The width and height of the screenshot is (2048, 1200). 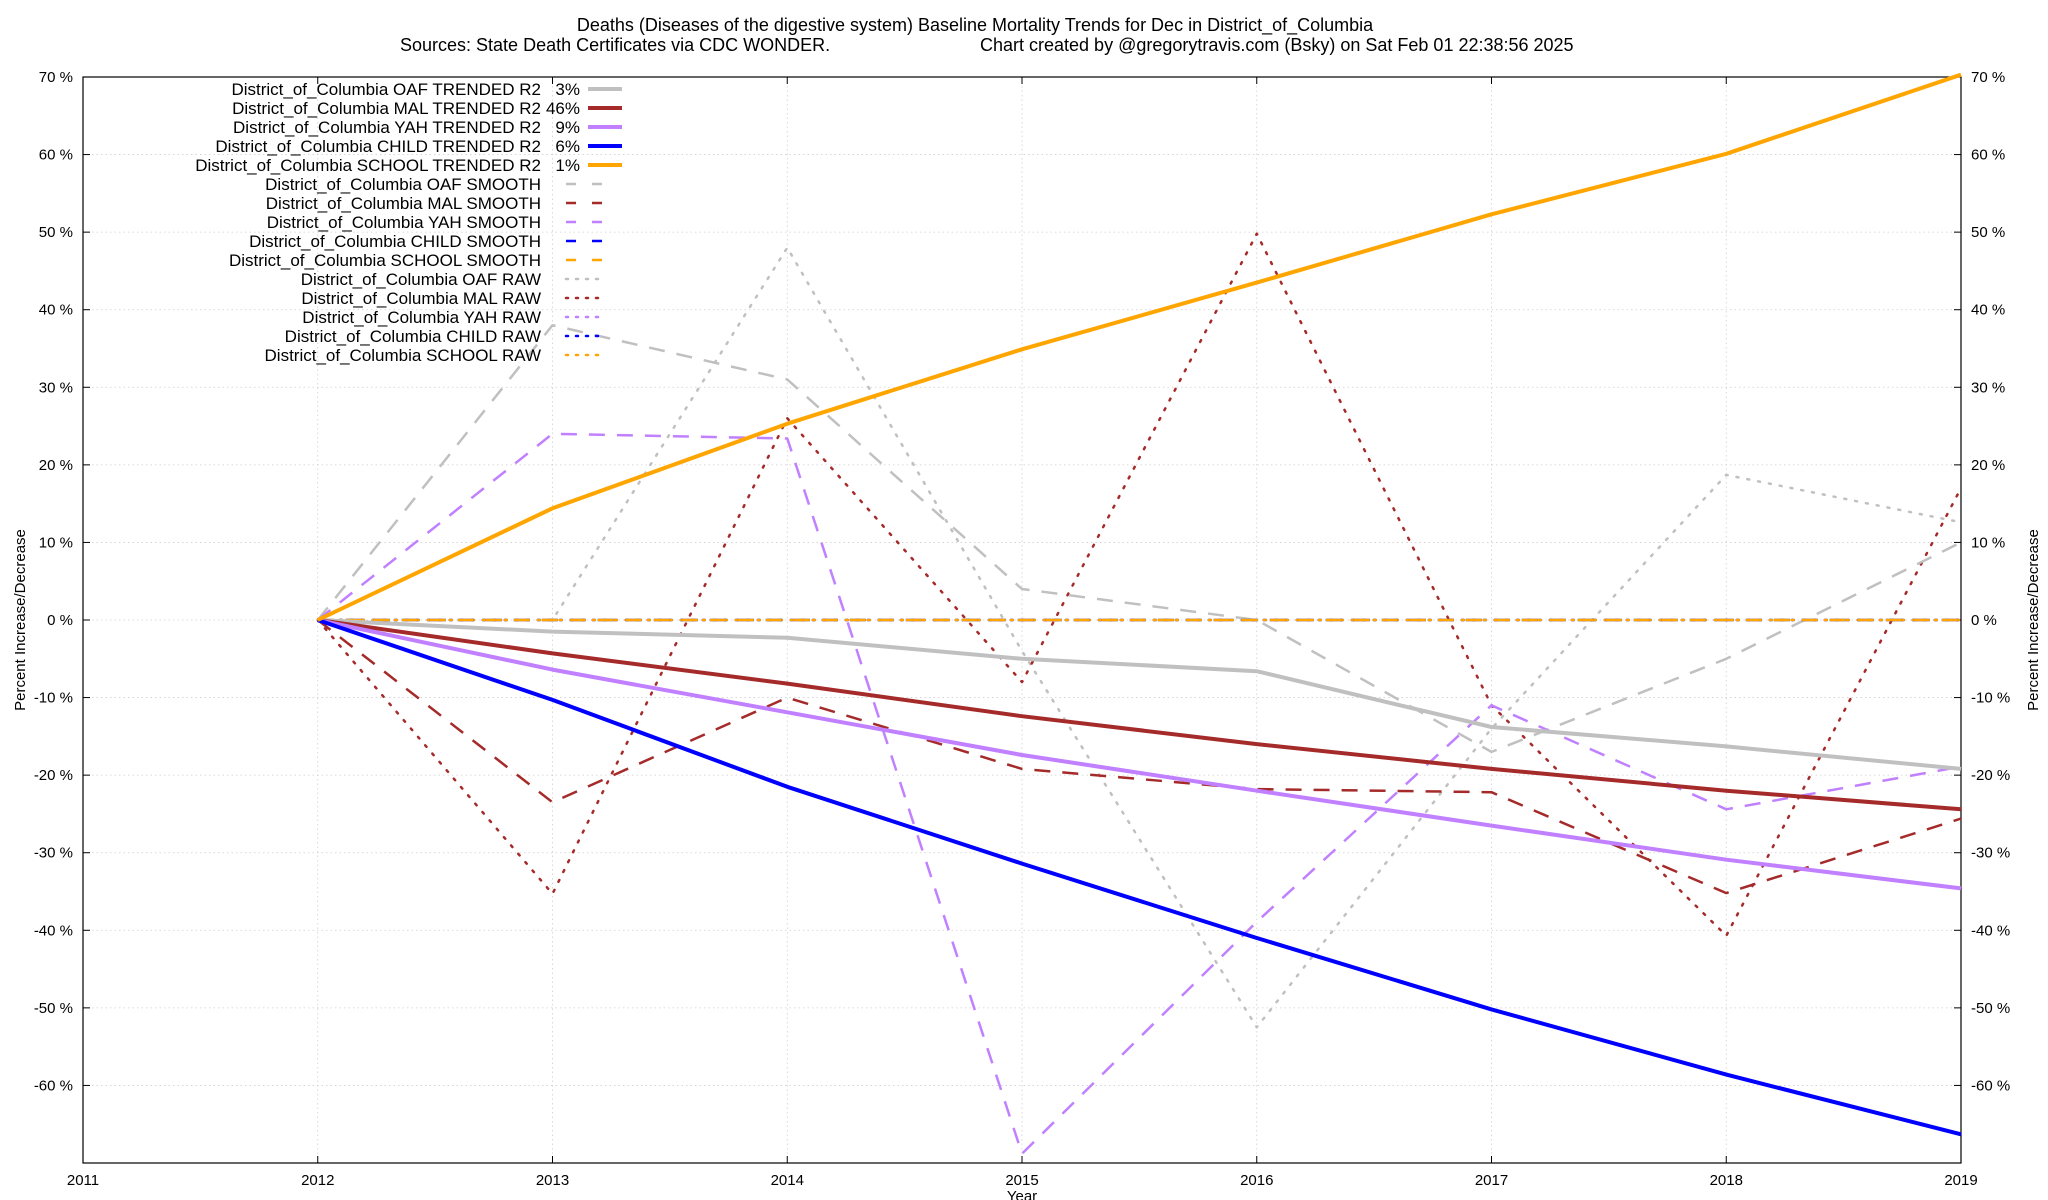 I want to click on y-tick-label-left: -30 %, so click(x=53, y=853).